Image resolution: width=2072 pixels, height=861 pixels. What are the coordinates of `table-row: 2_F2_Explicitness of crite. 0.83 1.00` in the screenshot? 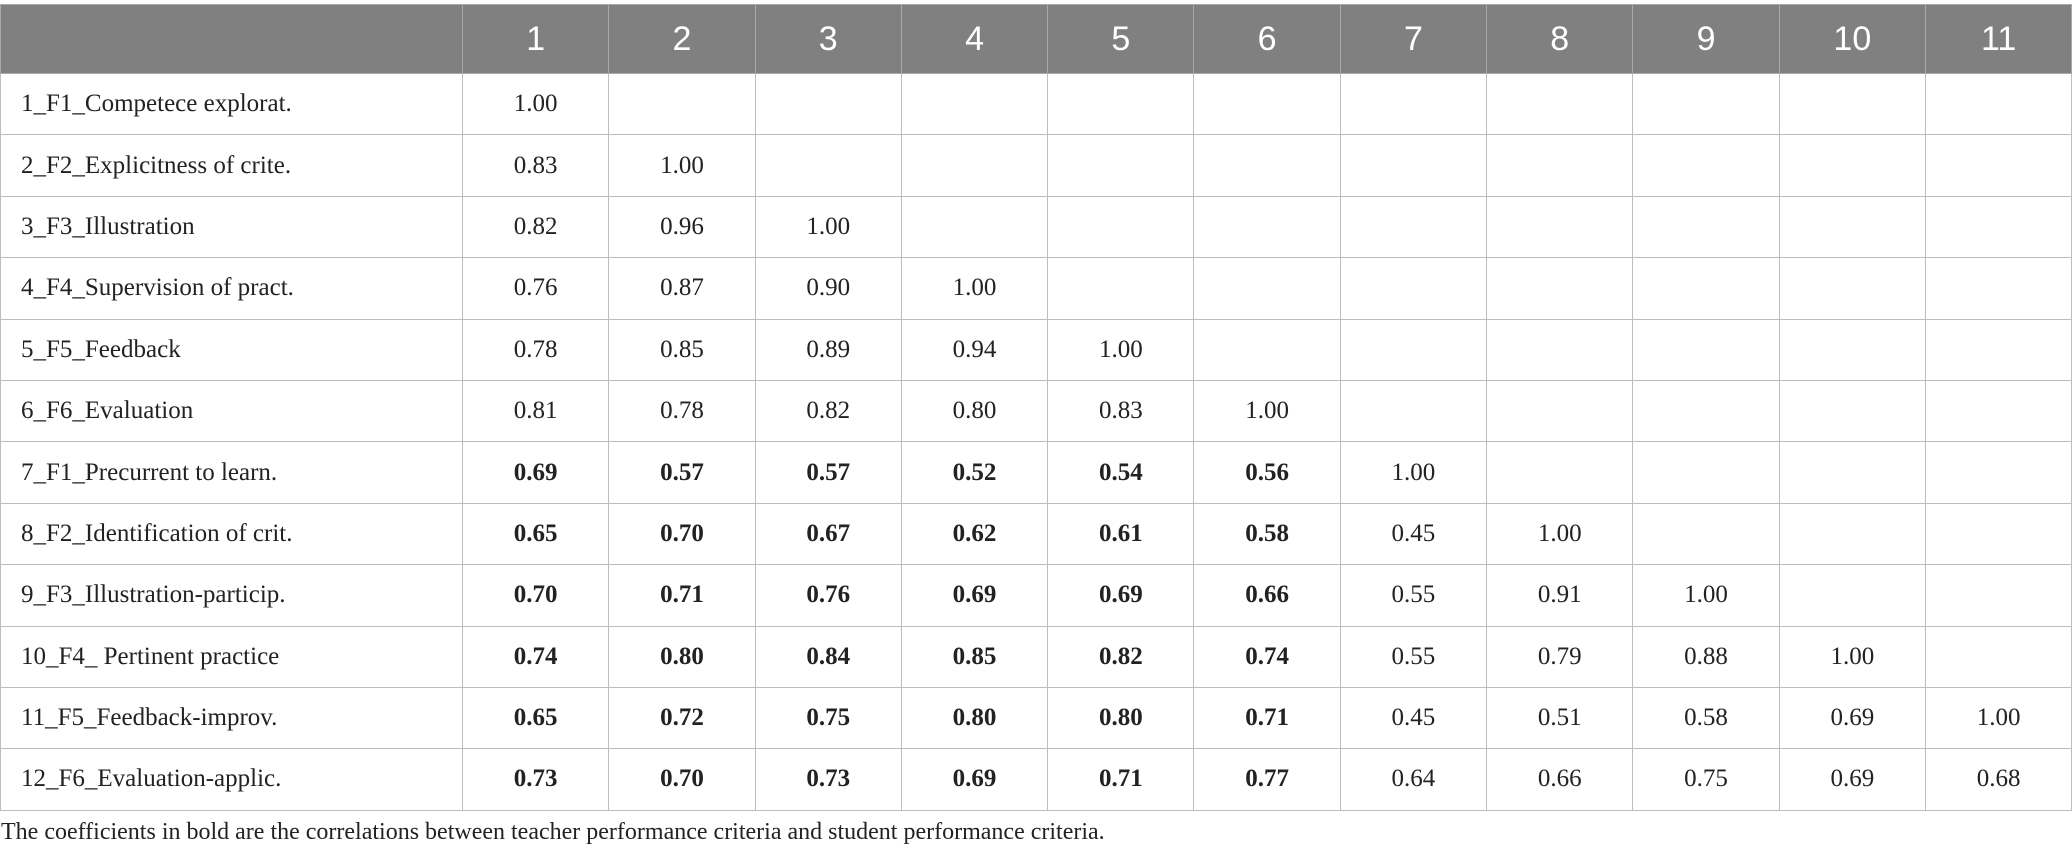 It's located at (1036, 165).